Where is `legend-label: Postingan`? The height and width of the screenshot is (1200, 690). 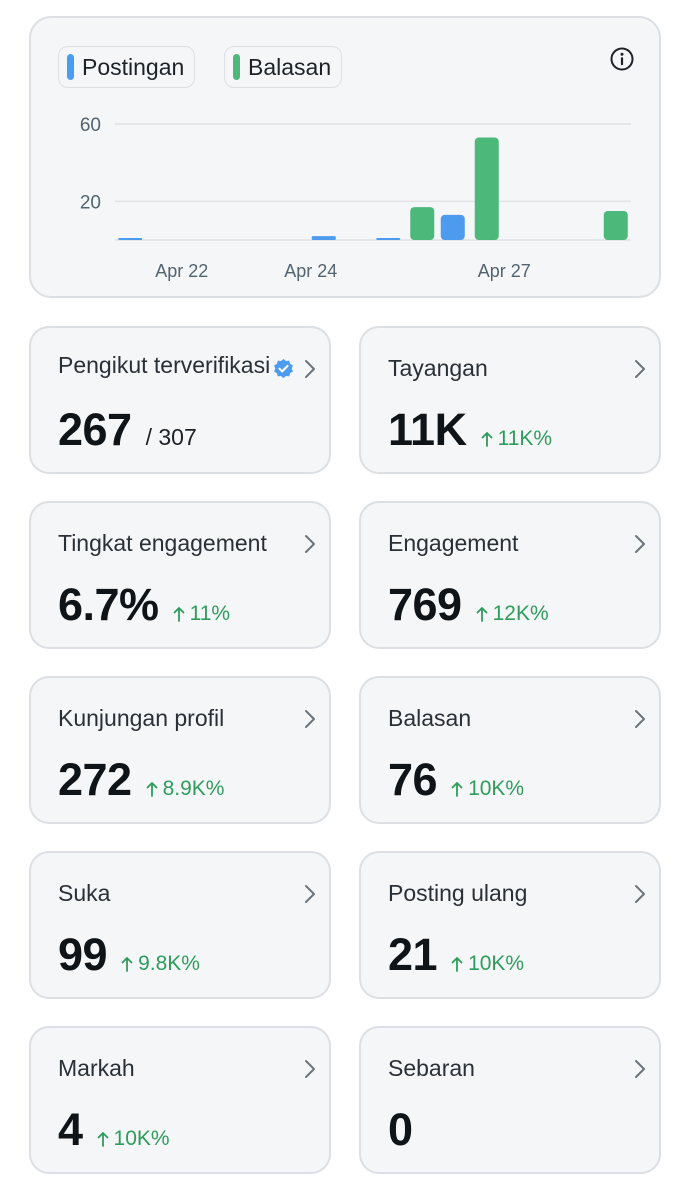 legend-label: Postingan is located at coordinates (133, 66).